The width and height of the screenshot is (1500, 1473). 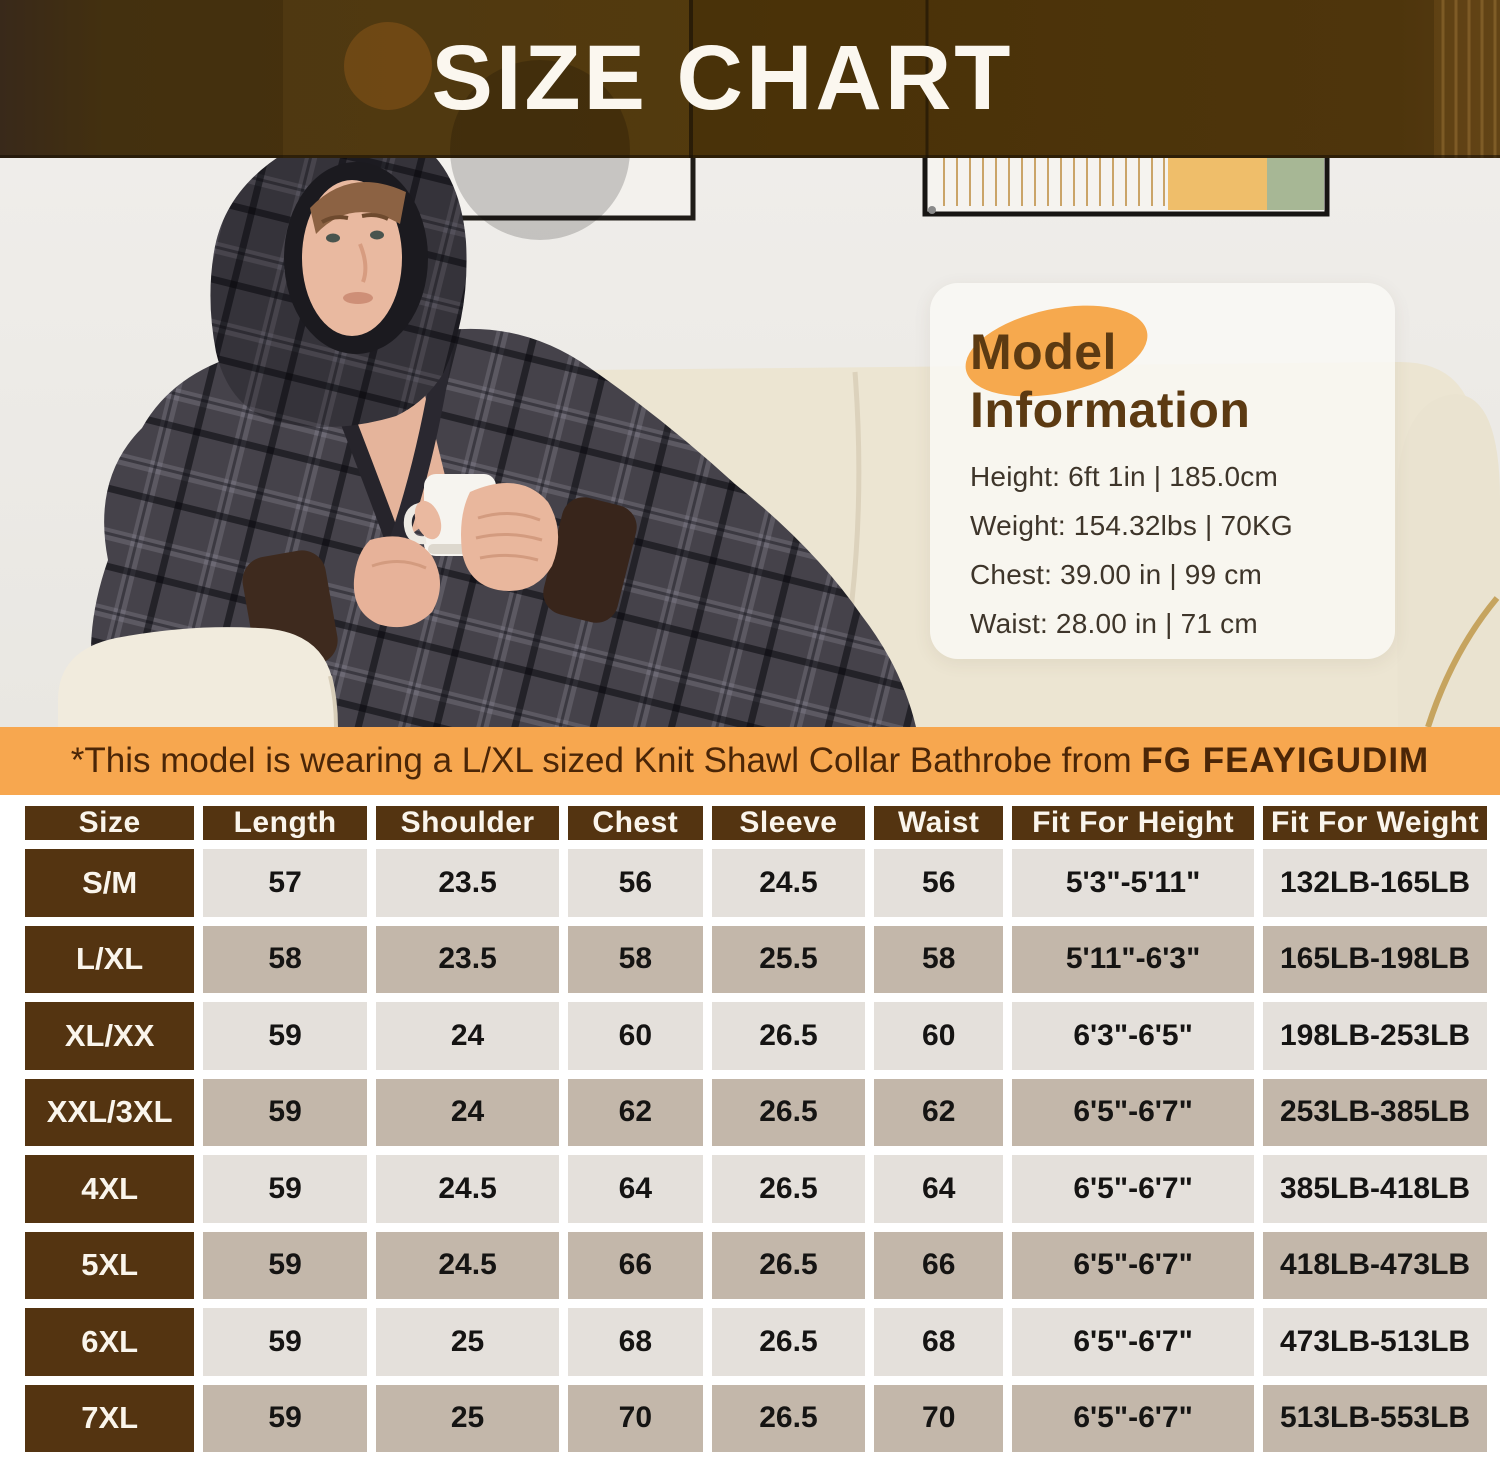 I want to click on table-row: 4XL 59 24.5 64 26.5 64 6'5"-6'7" 385LB-418LB, so click(x=756, y=1189).